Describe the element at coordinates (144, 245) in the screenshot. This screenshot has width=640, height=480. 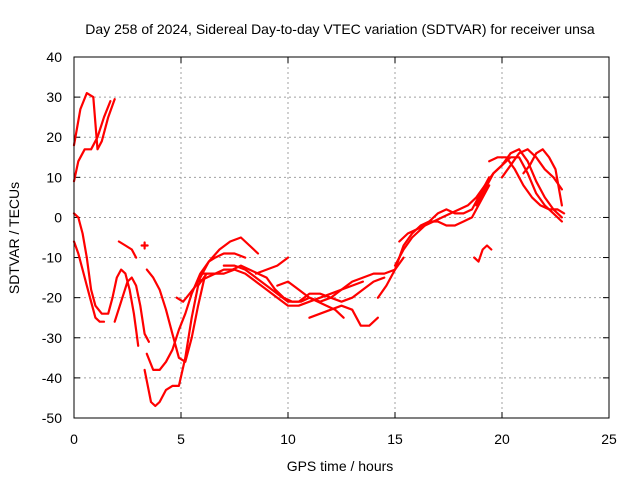
I see `plus-marker` at that location.